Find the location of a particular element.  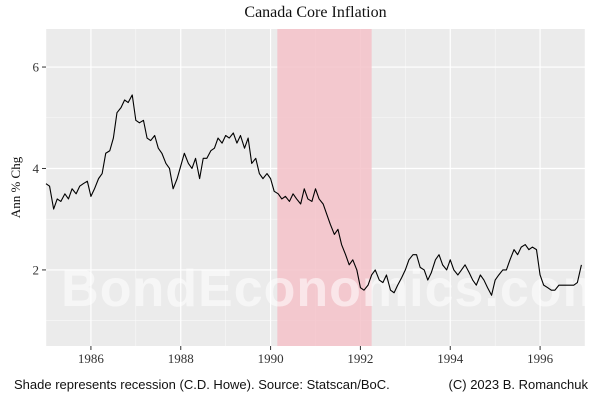

x-tick-label: 1992 is located at coordinates (360, 358).